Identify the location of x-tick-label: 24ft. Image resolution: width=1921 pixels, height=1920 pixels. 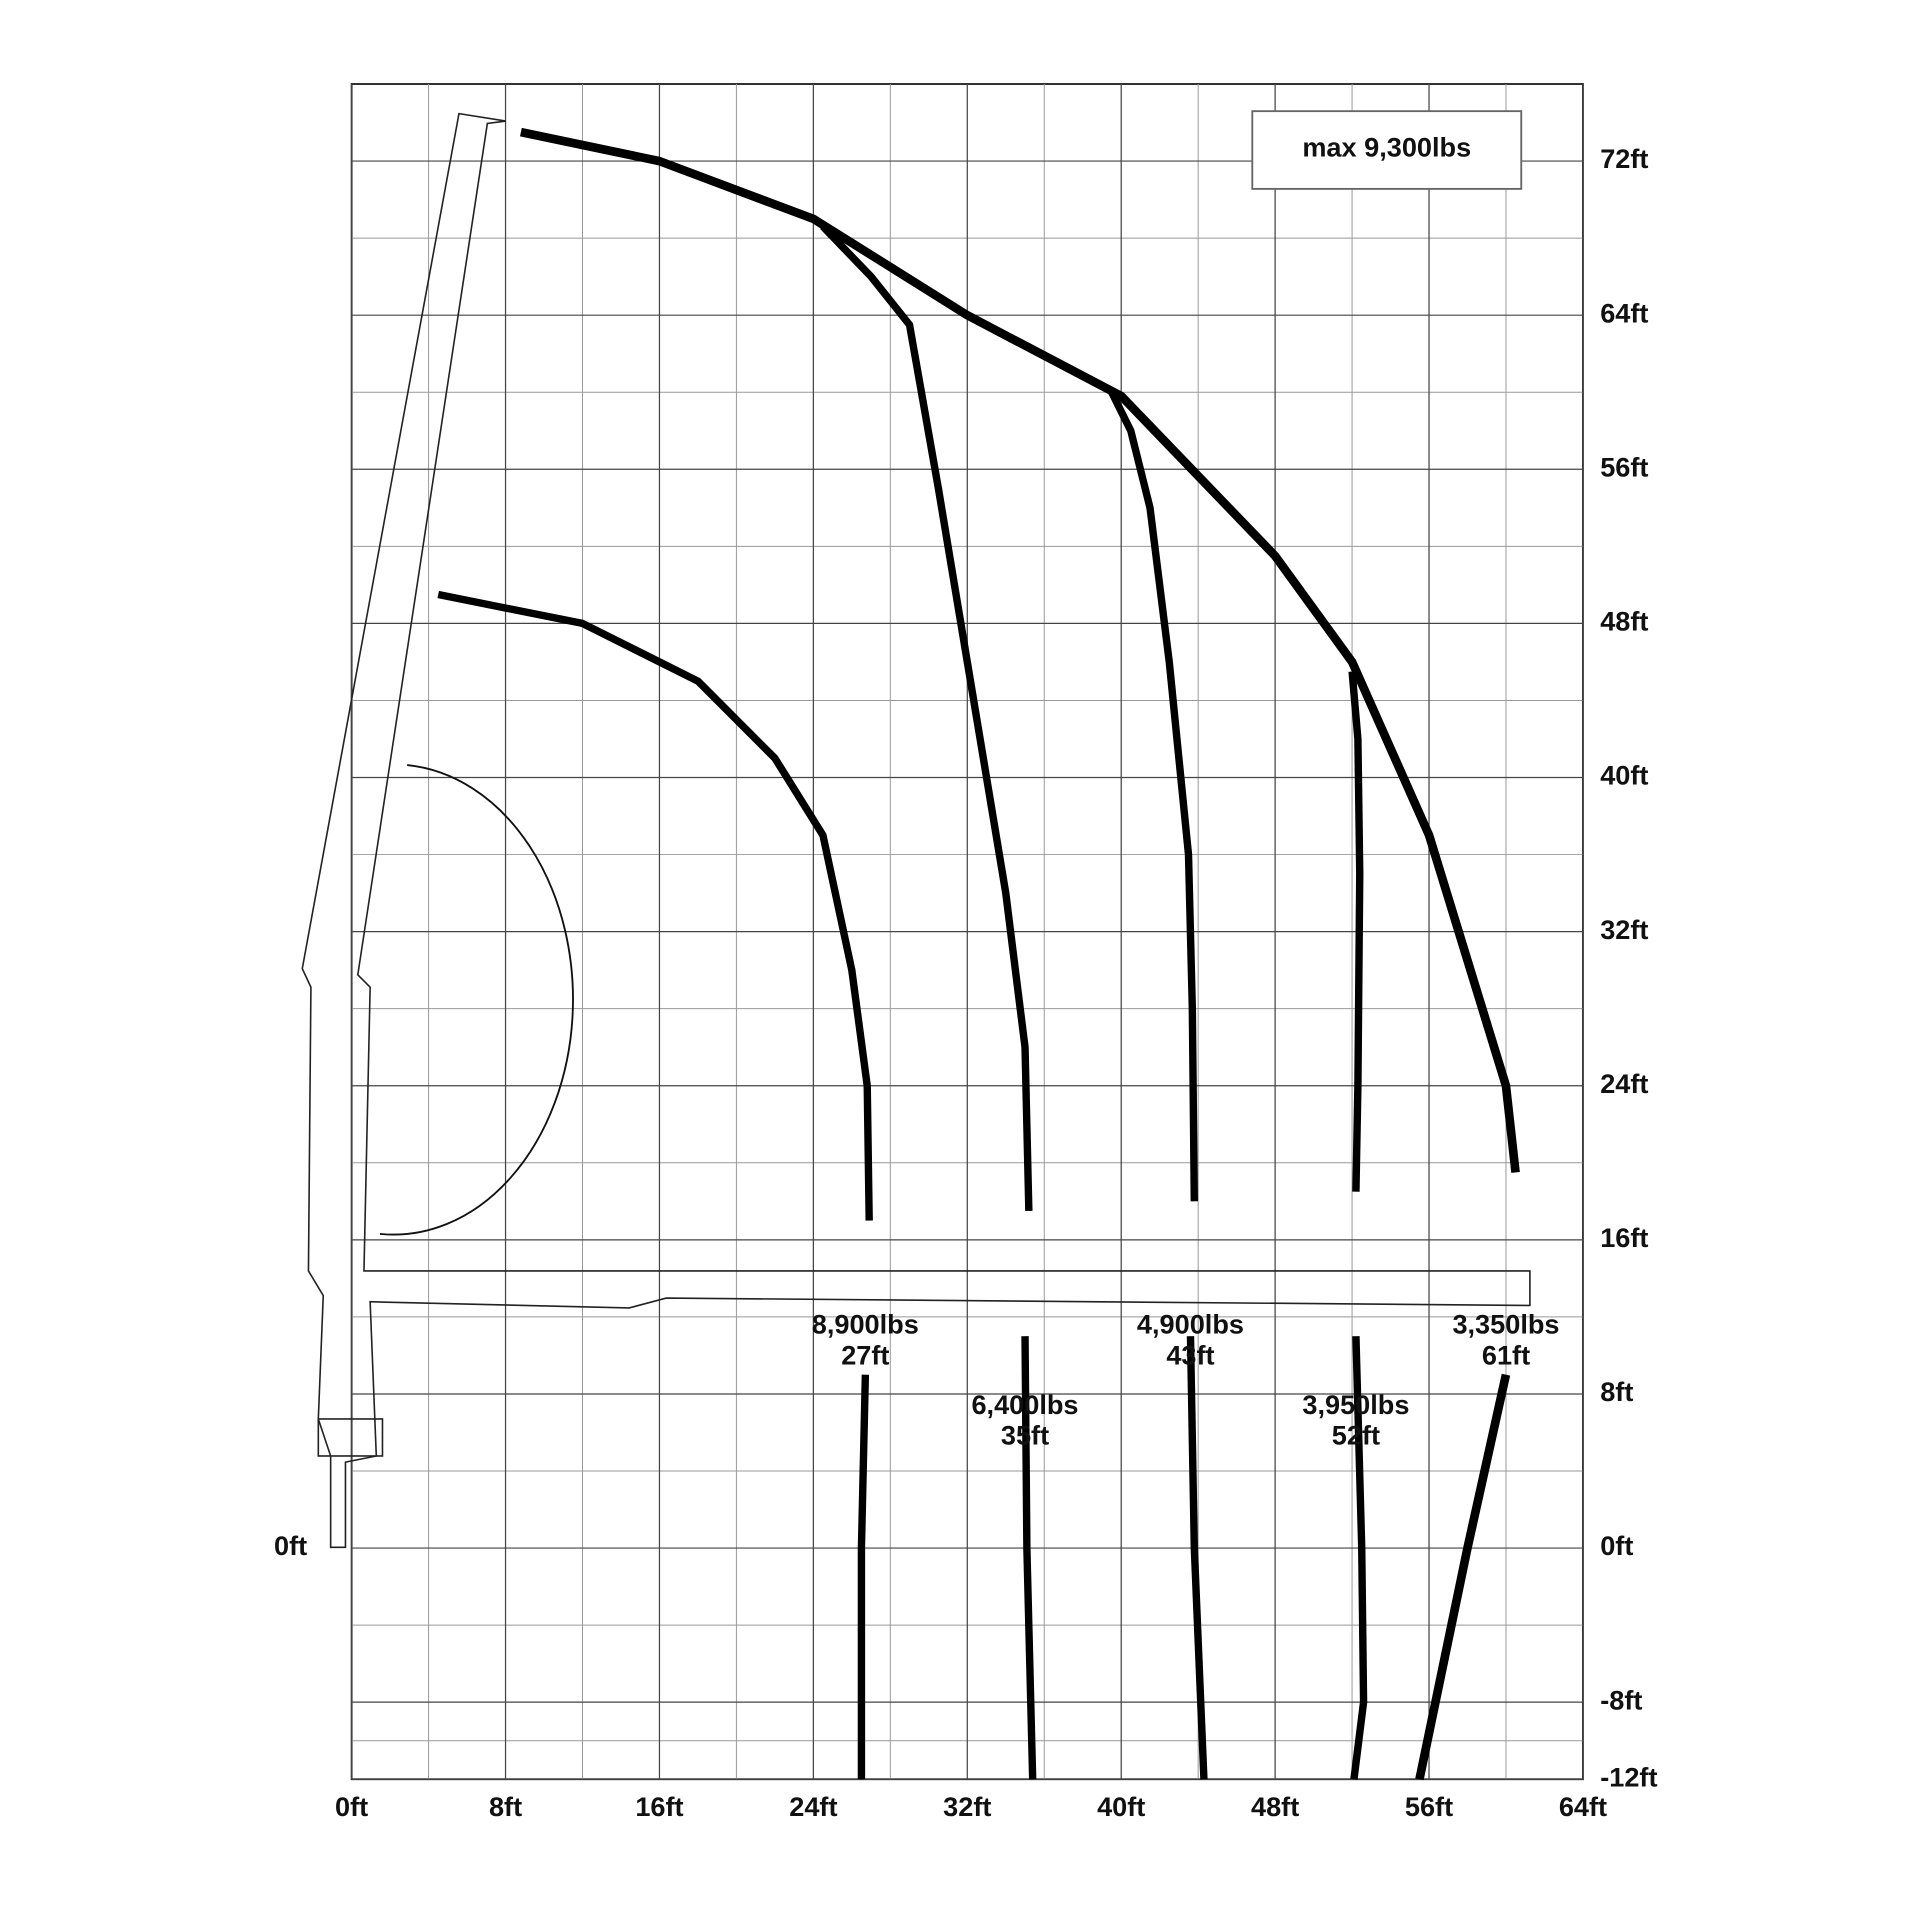
(813, 1806).